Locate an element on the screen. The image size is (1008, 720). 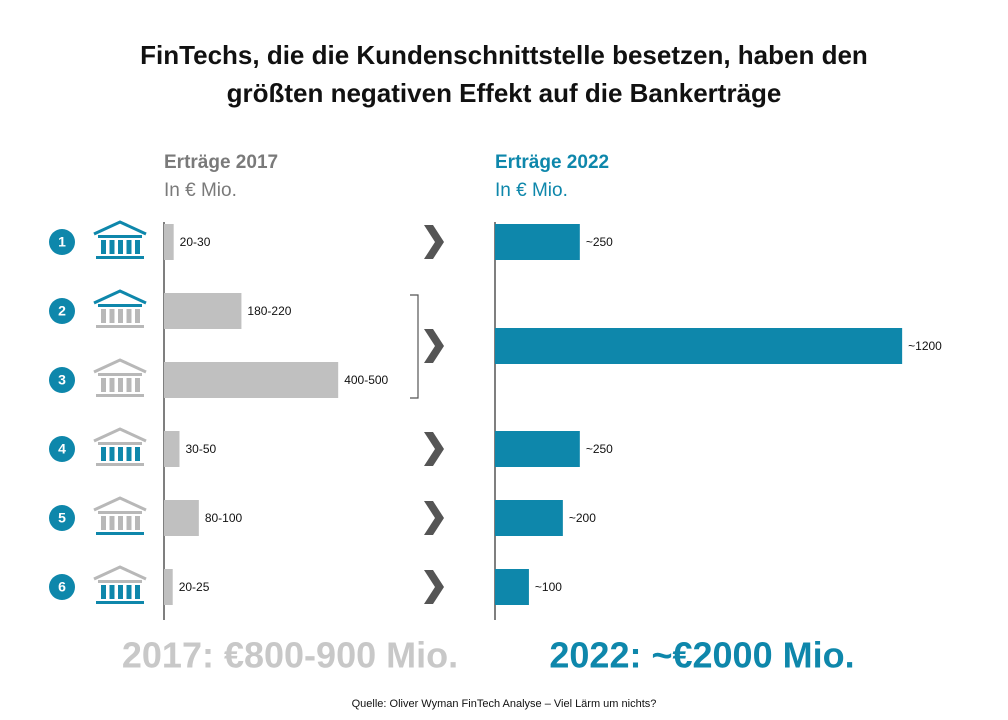
total: 2022: ~€2000 Mio. is located at coordinates (701, 655).